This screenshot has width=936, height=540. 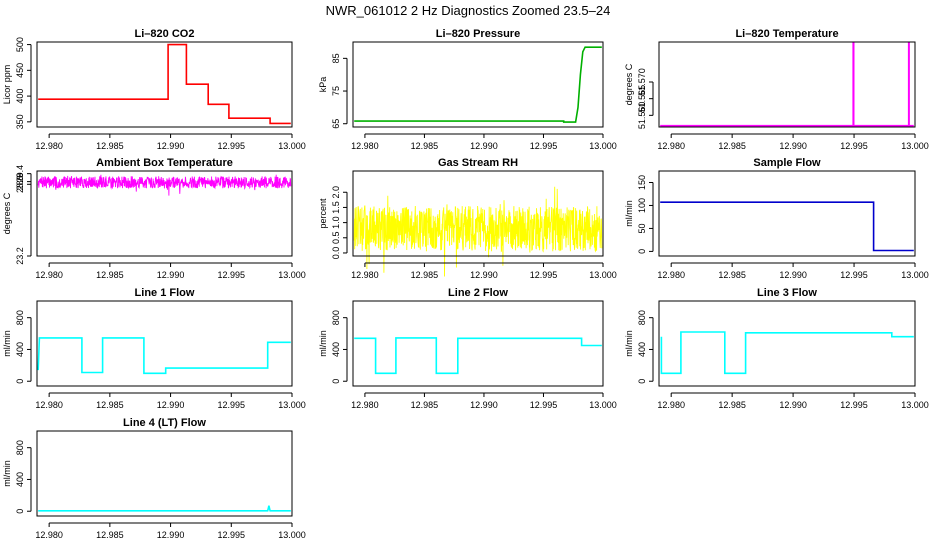 What do you see at coordinates (165, 34) in the screenshot?
I see `panel-title: Li–820 CO2` at bounding box center [165, 34].